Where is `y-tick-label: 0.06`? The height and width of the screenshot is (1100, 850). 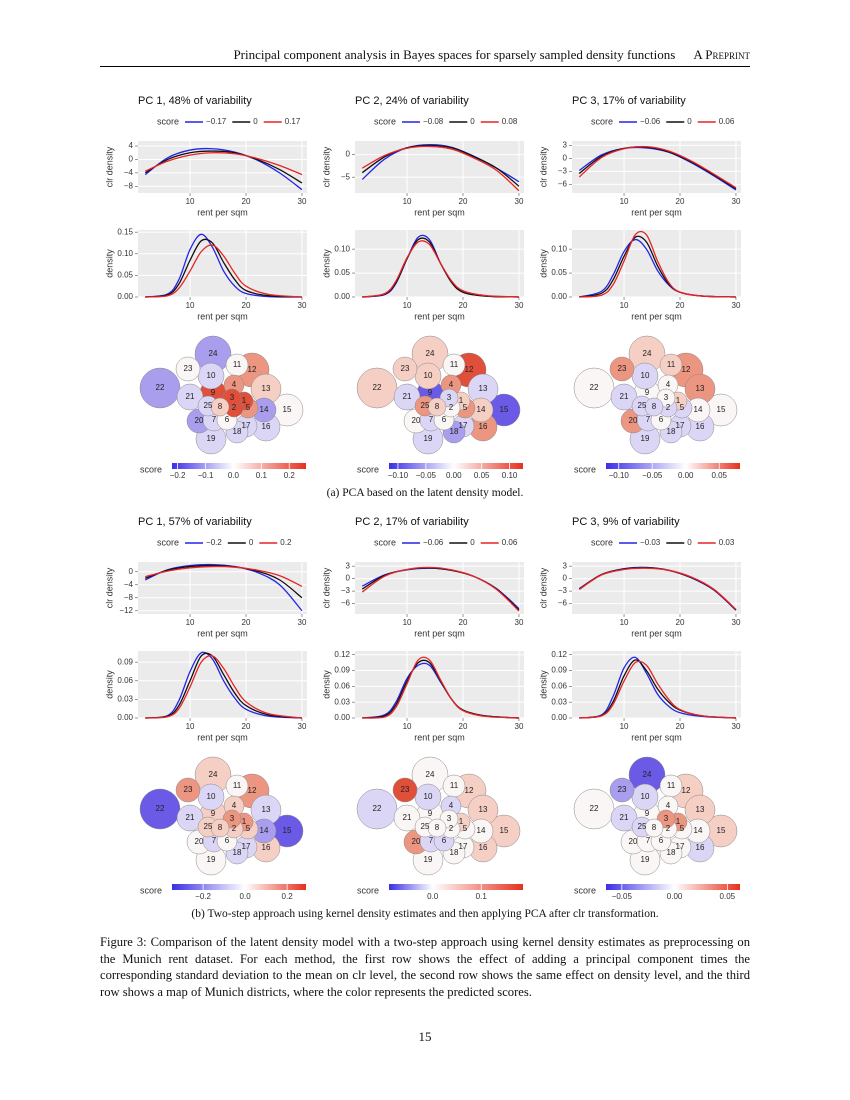
y-tick-label: 0.06 is located at coordinates (559, 685).